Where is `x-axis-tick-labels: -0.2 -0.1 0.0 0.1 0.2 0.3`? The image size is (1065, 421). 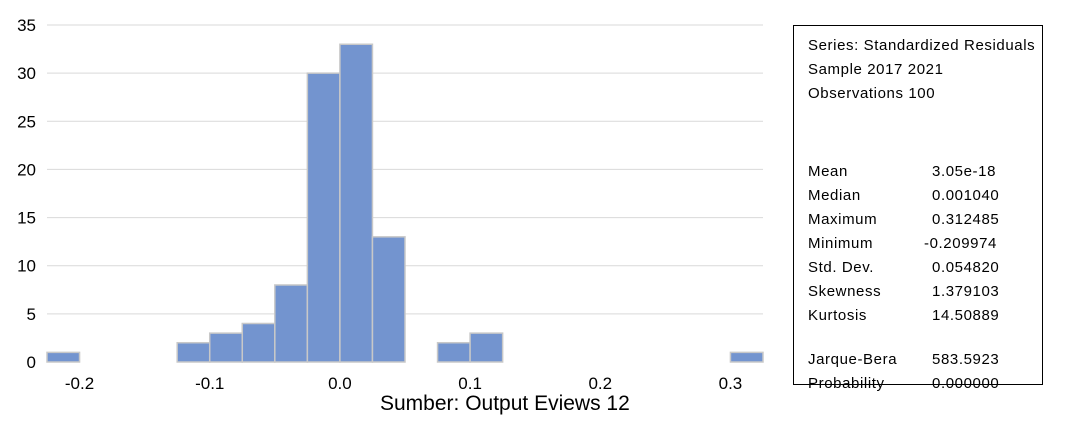
x-axis-tick-labels: -0.2 -0.1 0.0 0.1 0.2 0.3 is located at coordinates (403, 383).